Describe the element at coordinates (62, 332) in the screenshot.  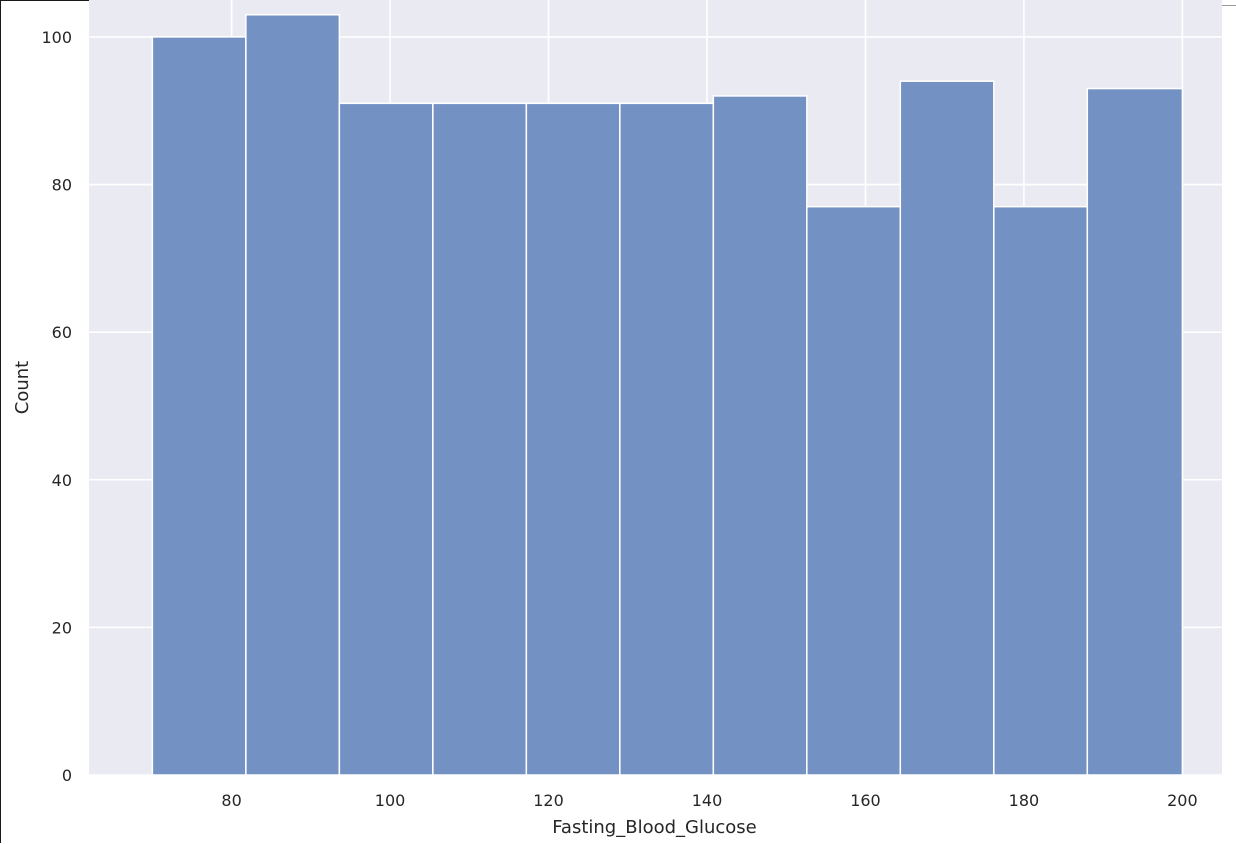
I see `y-tick-label: 60` at that location.